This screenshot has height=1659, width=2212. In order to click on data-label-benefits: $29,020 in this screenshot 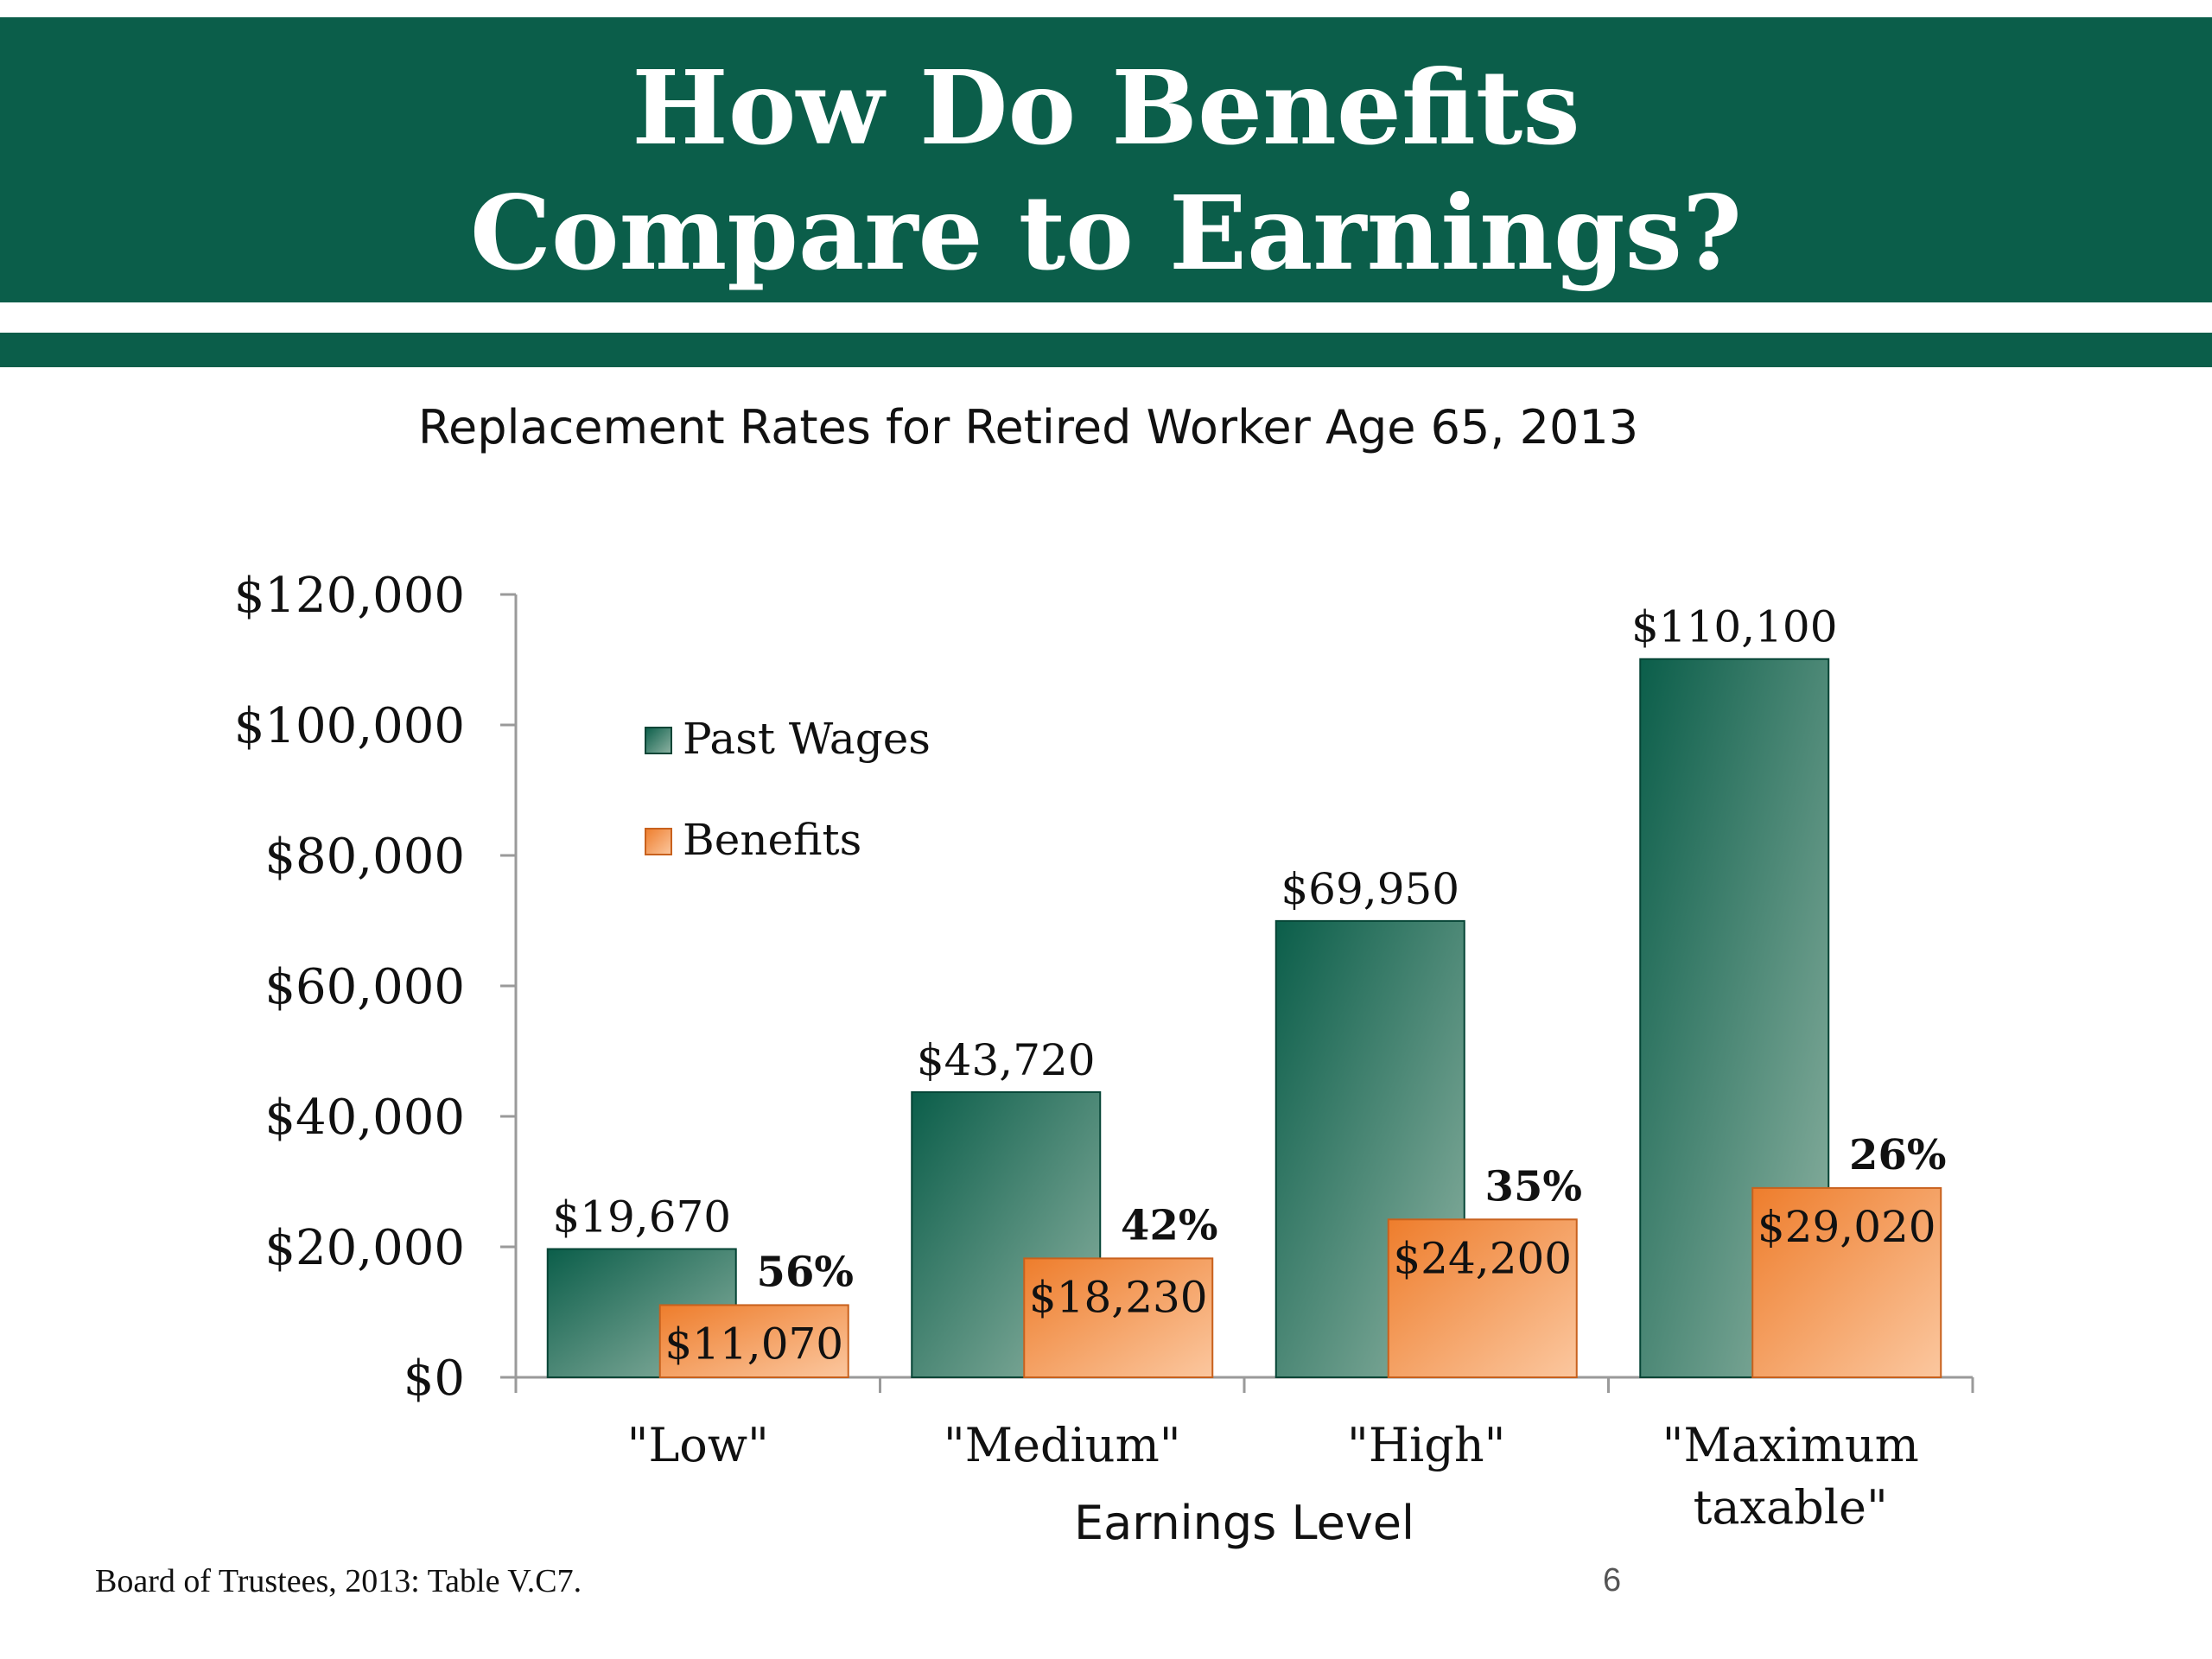, I will do `click(1847, 1227)`.